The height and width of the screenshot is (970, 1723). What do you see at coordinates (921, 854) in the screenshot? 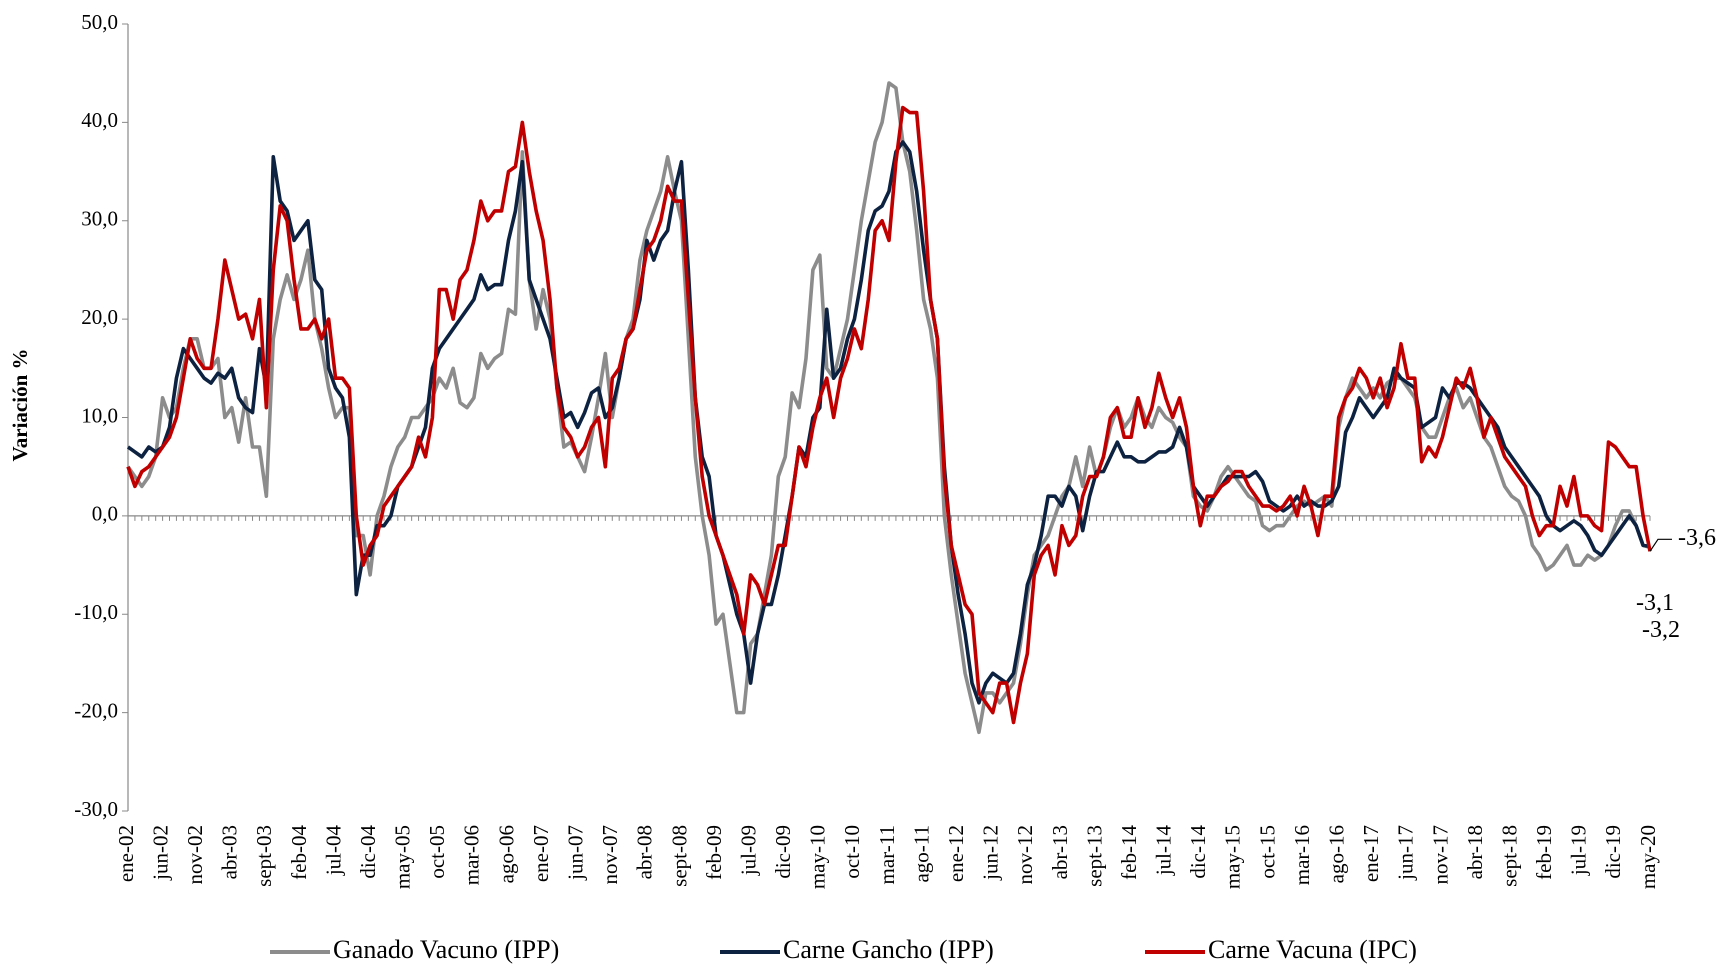
I see `x-tick-label: ago-11` at bounding box center [921, 854].